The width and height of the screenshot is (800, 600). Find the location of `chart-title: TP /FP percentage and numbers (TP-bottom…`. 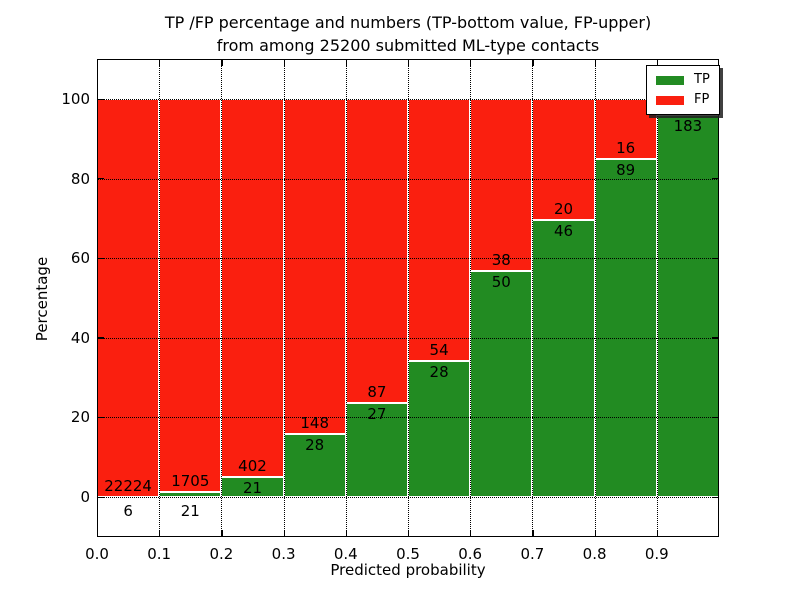

chart-title: TP /FP percentage and numbers (TP-bottom… is located at coordinates (408, 34).